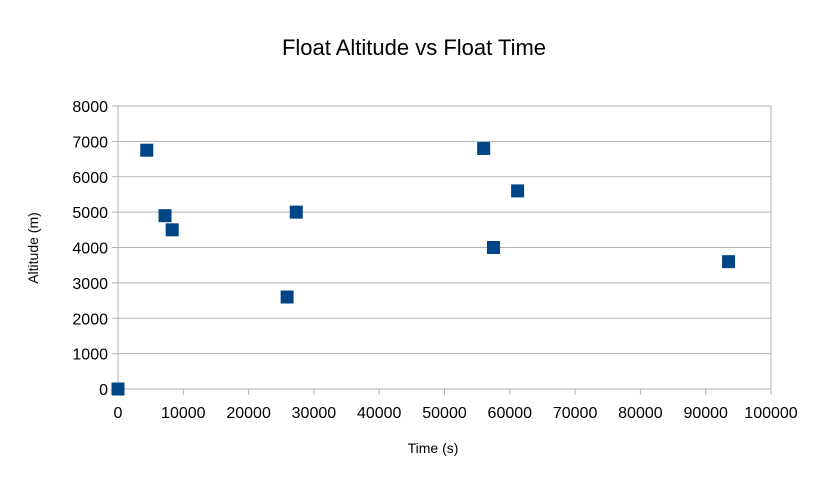 The width and height of the screenshot is (833, 494). Describe the element at coordinates (90, 355) in the screenshot. I see `y-tick-label-1000: 1000` at that location.